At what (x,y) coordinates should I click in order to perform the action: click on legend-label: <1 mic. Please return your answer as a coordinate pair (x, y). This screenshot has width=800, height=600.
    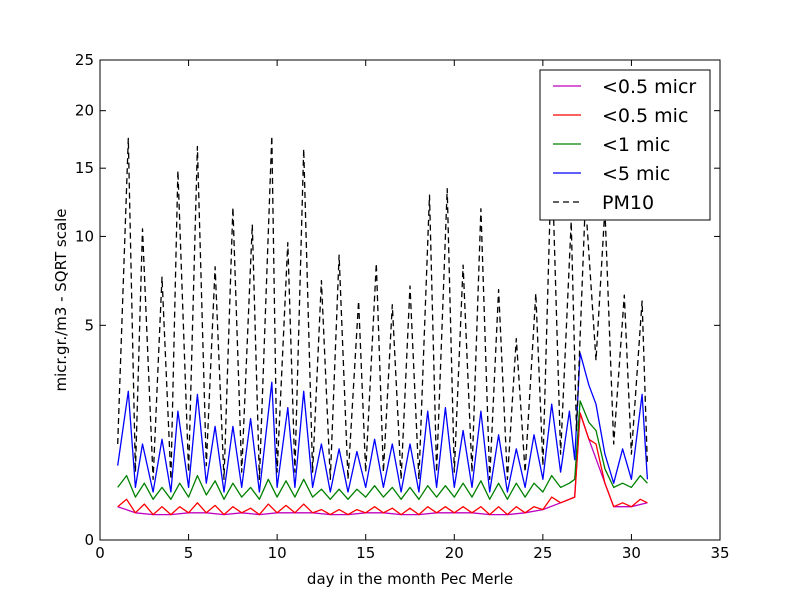
    Looking at the image, I should click on (636, 145).